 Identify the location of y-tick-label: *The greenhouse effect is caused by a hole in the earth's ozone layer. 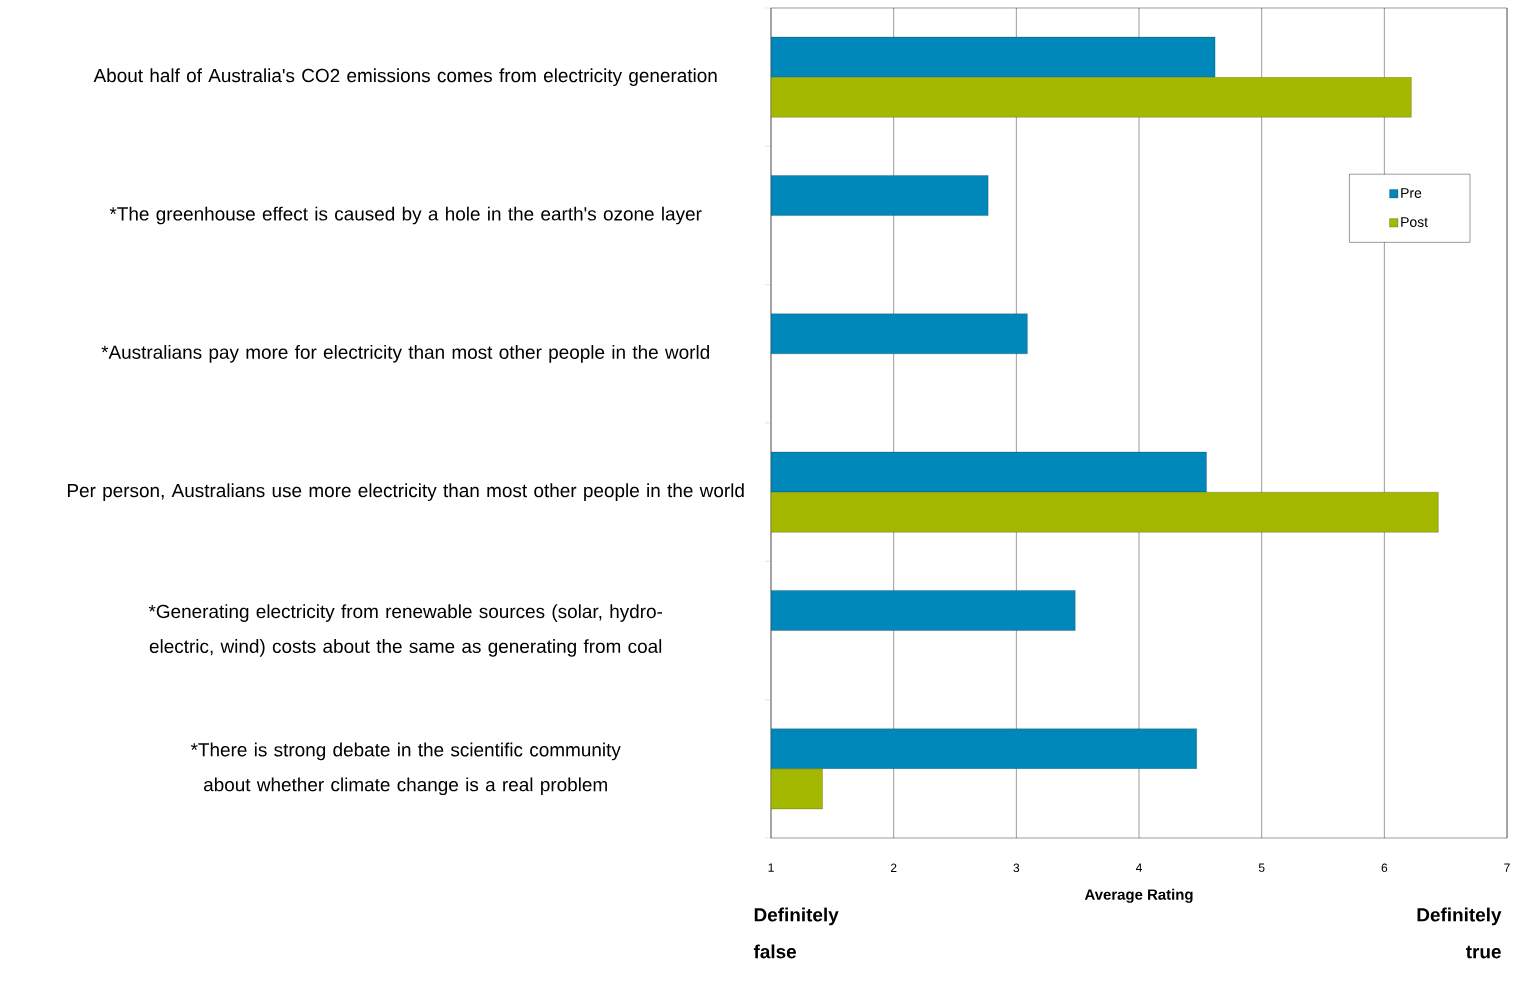
(405, 215).